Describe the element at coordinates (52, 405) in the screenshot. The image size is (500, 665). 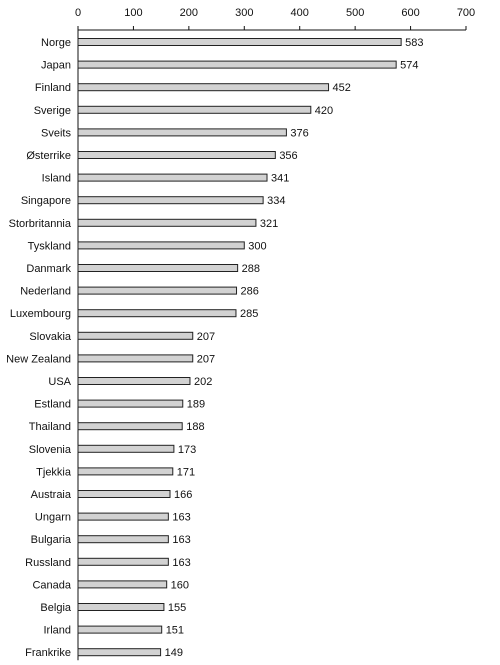
I see `category-label: Estland` at that location.